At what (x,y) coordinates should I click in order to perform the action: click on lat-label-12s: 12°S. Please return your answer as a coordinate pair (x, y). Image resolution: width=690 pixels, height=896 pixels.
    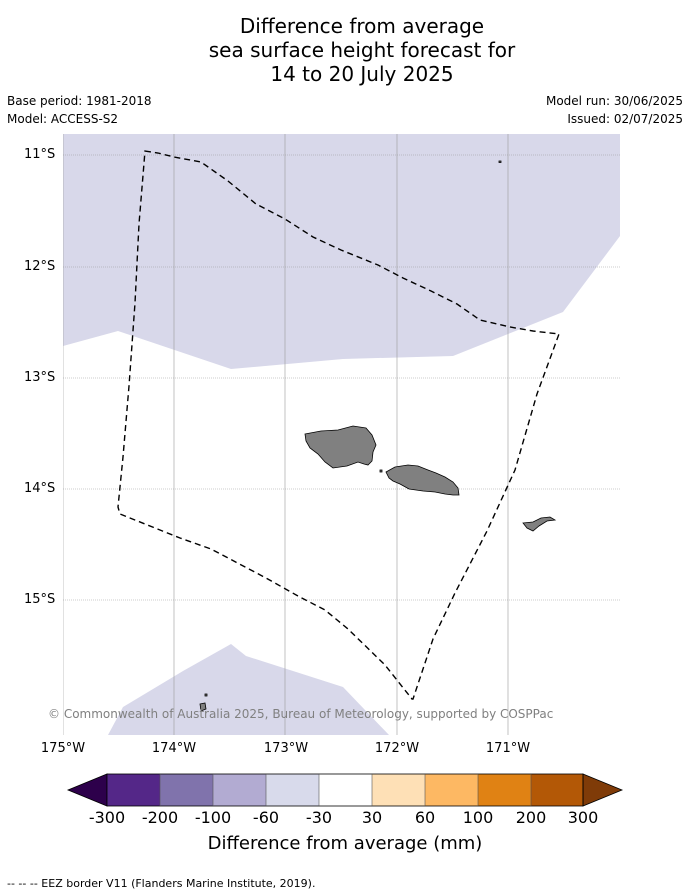
    Looking at the image, I should click on (40, 266).